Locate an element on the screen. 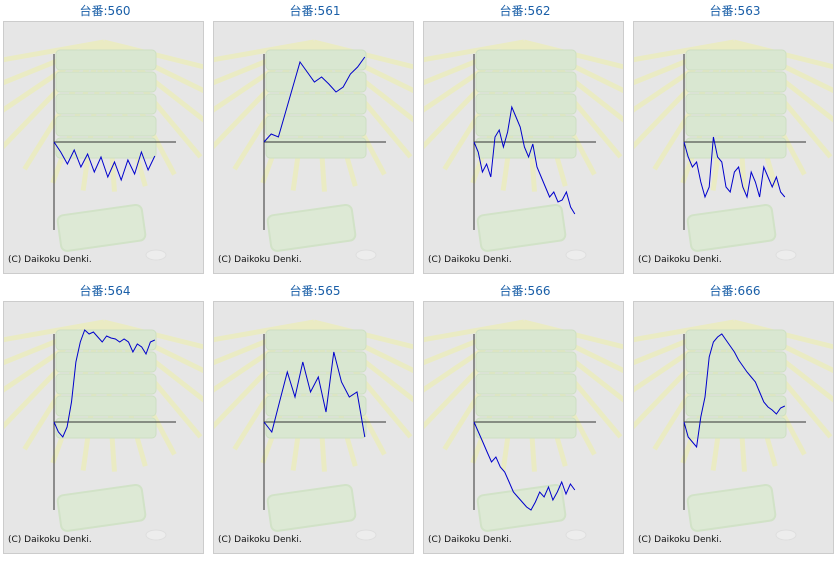  chart-title: 台番:560 is located at coordinates (105, 11).